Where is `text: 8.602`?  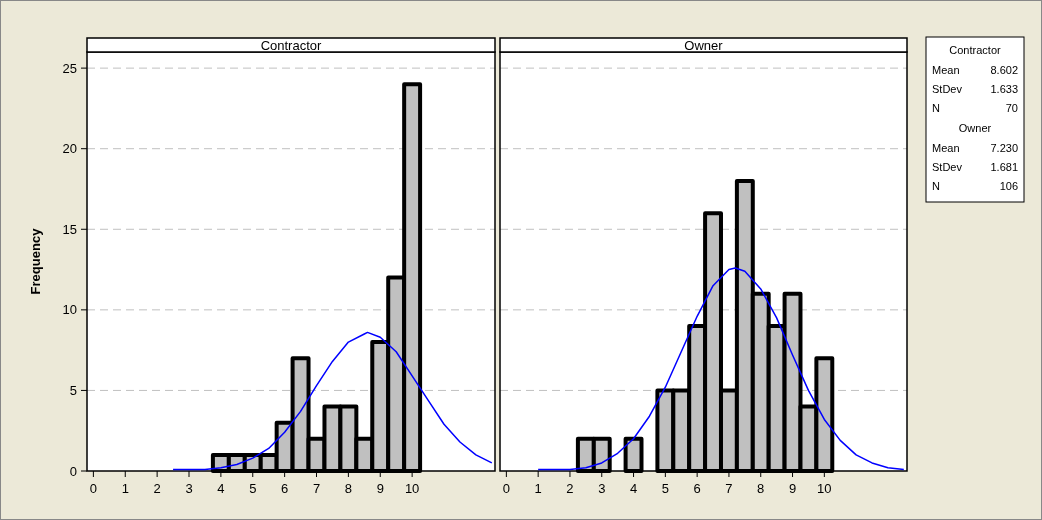 text: 8.602 is located at coordinates (1004, 70).